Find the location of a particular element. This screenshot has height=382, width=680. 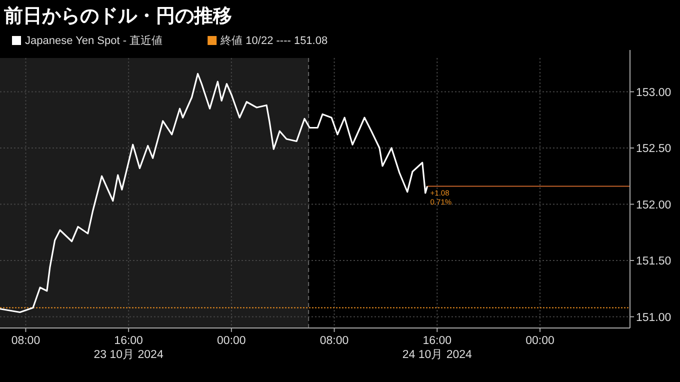

x-tick-label: 16:00 24 10月 2024 is located at coordinates (437, 348).